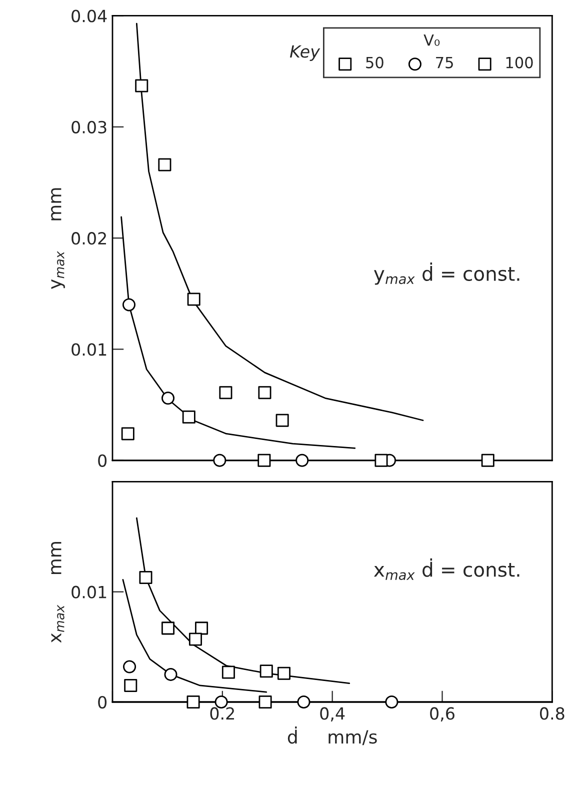 Image resolution: width=571 pixels, height=787 pixels. Describe the element at coordinates (332, 714) in the screenshot. I see `x-tick-label: 0,4` at that location.